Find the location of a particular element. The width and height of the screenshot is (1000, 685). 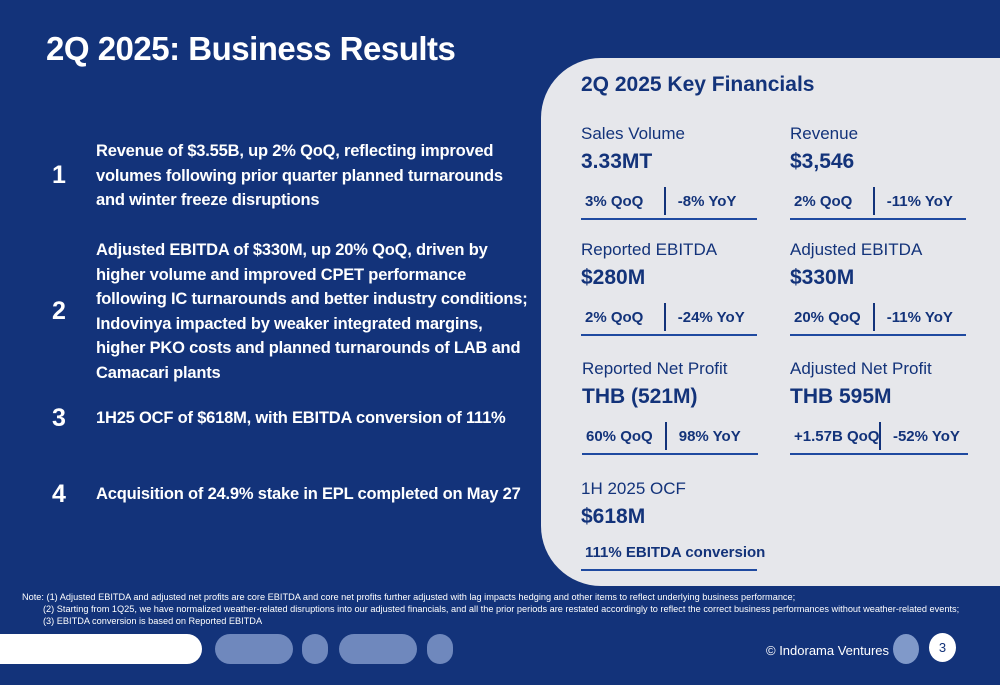

metric-label: Adjusted Net Profit is located at coordinates (861, 368).